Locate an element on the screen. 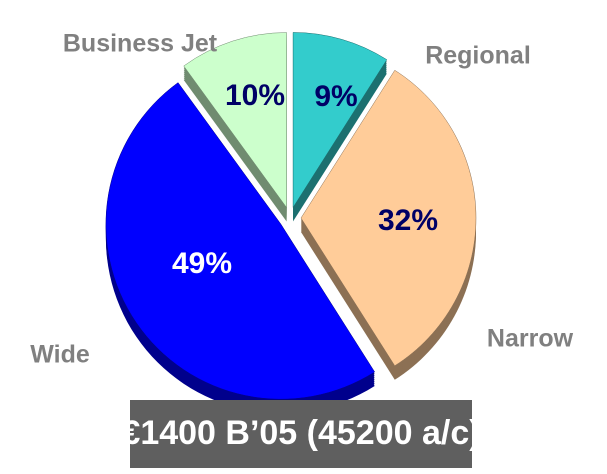 This screenshot has width=607, height=474. value-label: 32% is located at coordinates (408, 220).